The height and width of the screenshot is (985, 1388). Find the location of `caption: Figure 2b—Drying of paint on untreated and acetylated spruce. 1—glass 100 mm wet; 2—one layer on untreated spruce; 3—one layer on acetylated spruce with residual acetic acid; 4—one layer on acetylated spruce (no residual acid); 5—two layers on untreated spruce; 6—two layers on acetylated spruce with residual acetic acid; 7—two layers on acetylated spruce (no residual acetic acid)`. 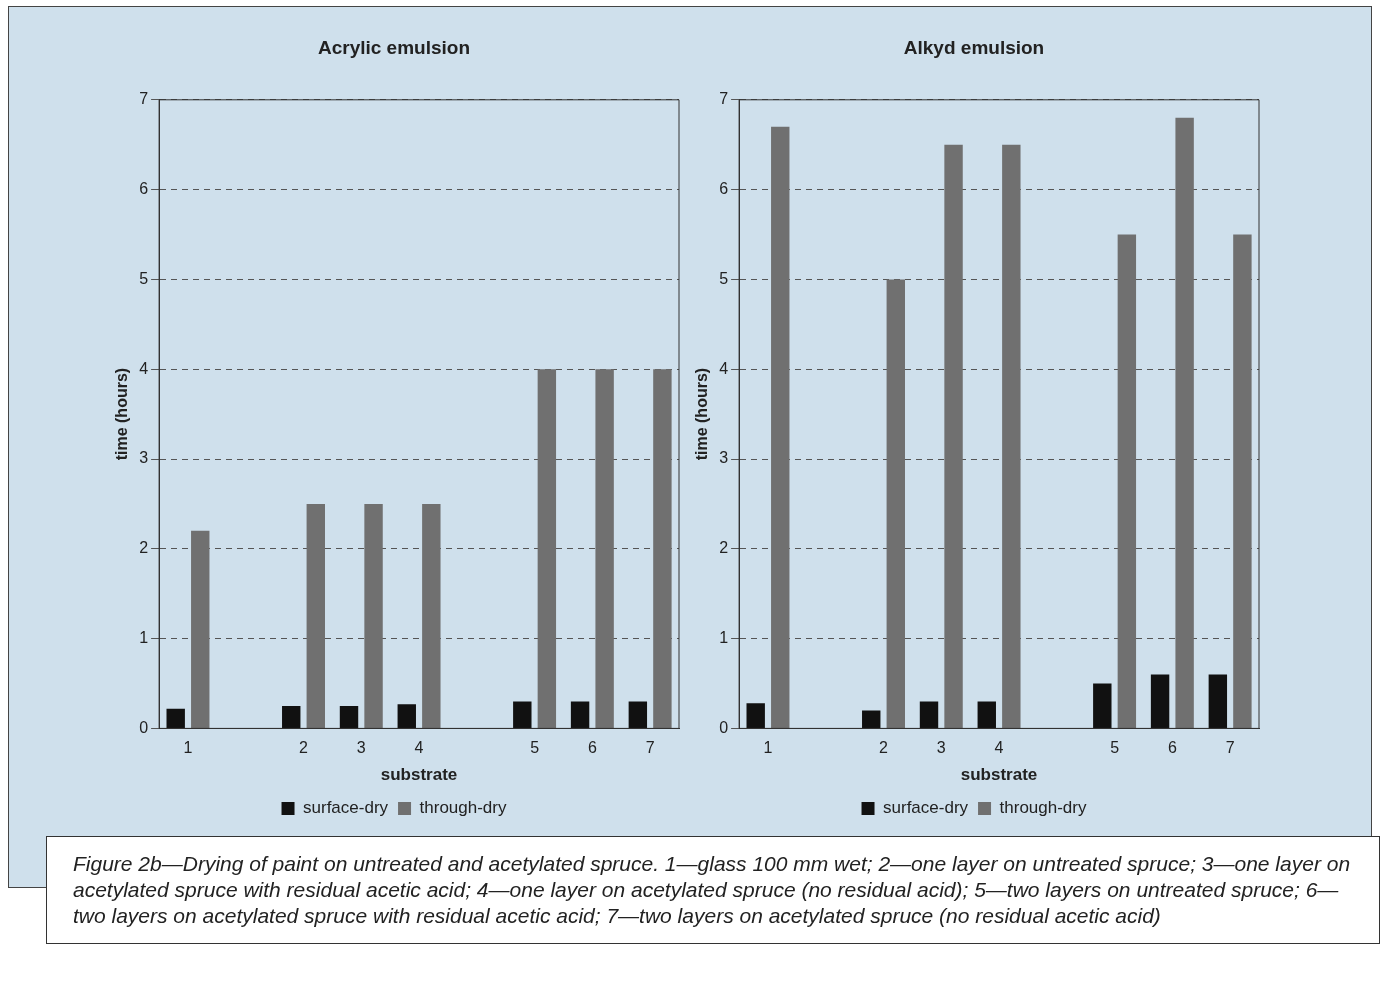

caption: Figure 2b—Drying of paint on untreated and acetylated spruce. 1—glass 100 mm wet; 2—one layer on untreated spruce; 3—one layer on acetylated spruce with residual acetic acid; 4—one layer on acetylated spruce (no residual acid); 5—two layers on untreated spruce; 6—two layers on acetylated spruce with residual acetic acid; 7—two layers on acetylated spruce (no residual acetic acid) is located at coordinates (713, 890).